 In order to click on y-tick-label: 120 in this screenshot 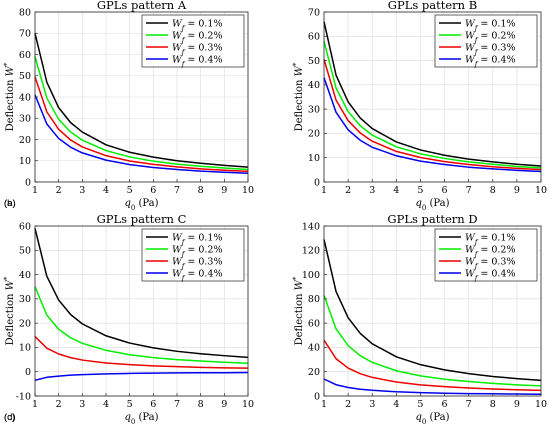, I will do `click(311, 251)`.